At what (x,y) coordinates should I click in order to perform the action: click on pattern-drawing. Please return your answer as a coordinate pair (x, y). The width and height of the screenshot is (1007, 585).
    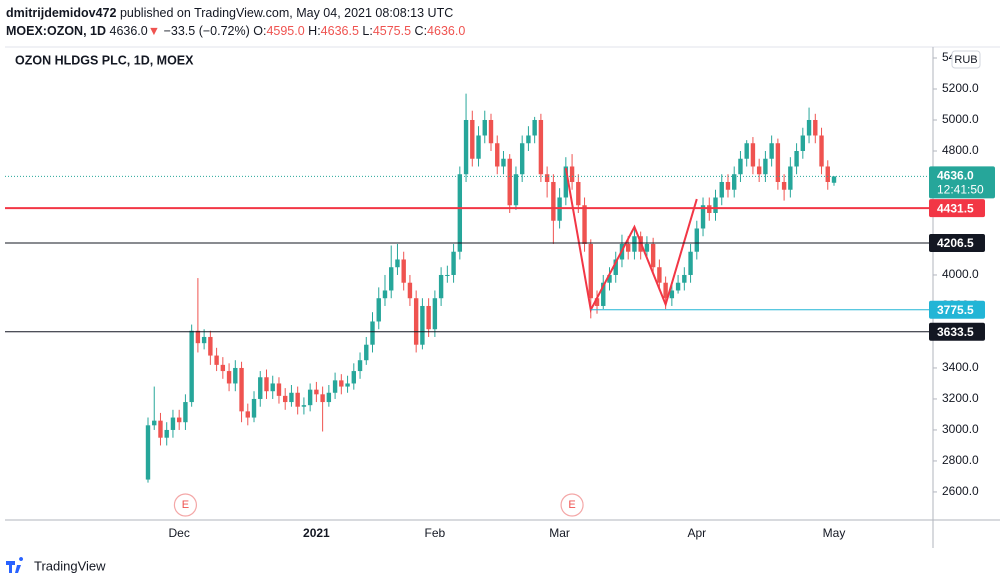
    Looking at the image, I should click on (631, 240).